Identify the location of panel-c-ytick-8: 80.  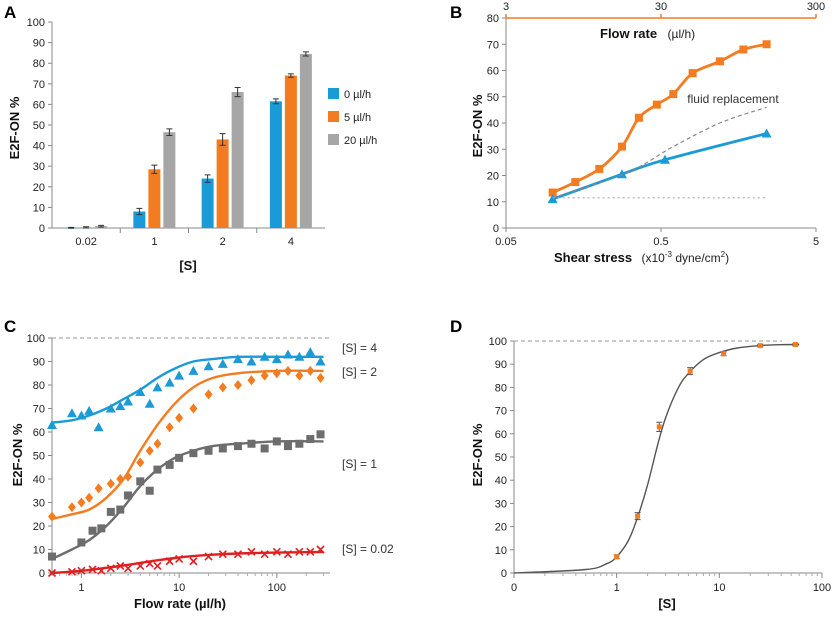
(39, 386).